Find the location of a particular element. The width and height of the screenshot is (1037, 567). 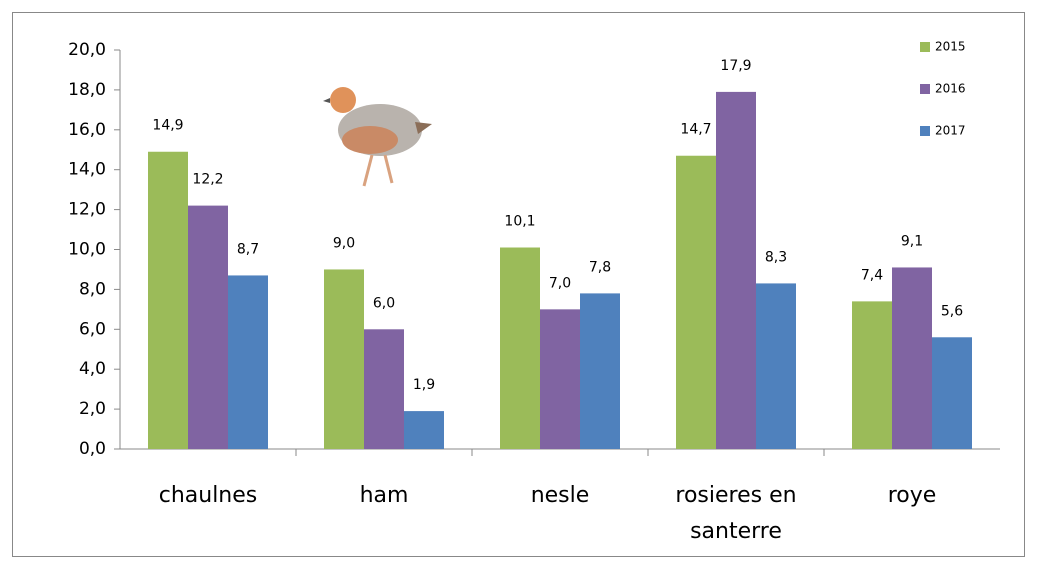

y-tick-label: 10,0 is located at coordinates (87, 250).